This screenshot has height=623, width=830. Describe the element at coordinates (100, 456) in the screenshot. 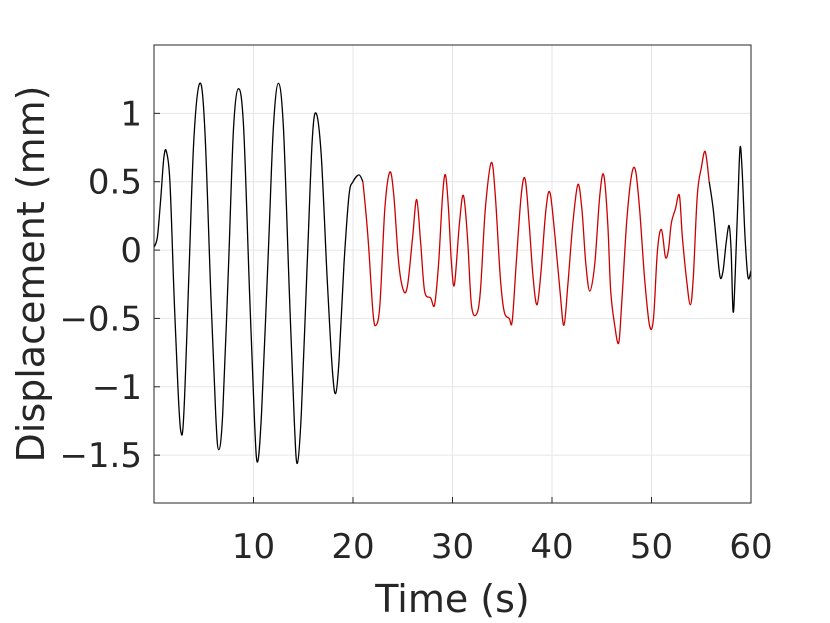

I see `y-tick-label: −1.5` at that location.